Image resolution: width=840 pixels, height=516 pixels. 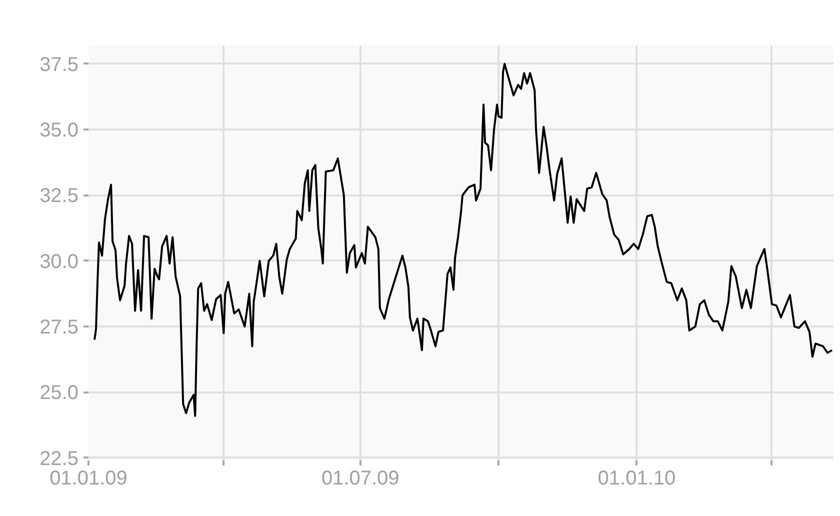 What do you see at coordinates (59, 65) in the screenshot?
I see `y-tick-label: 37.5` at bounding box center [59, 65].